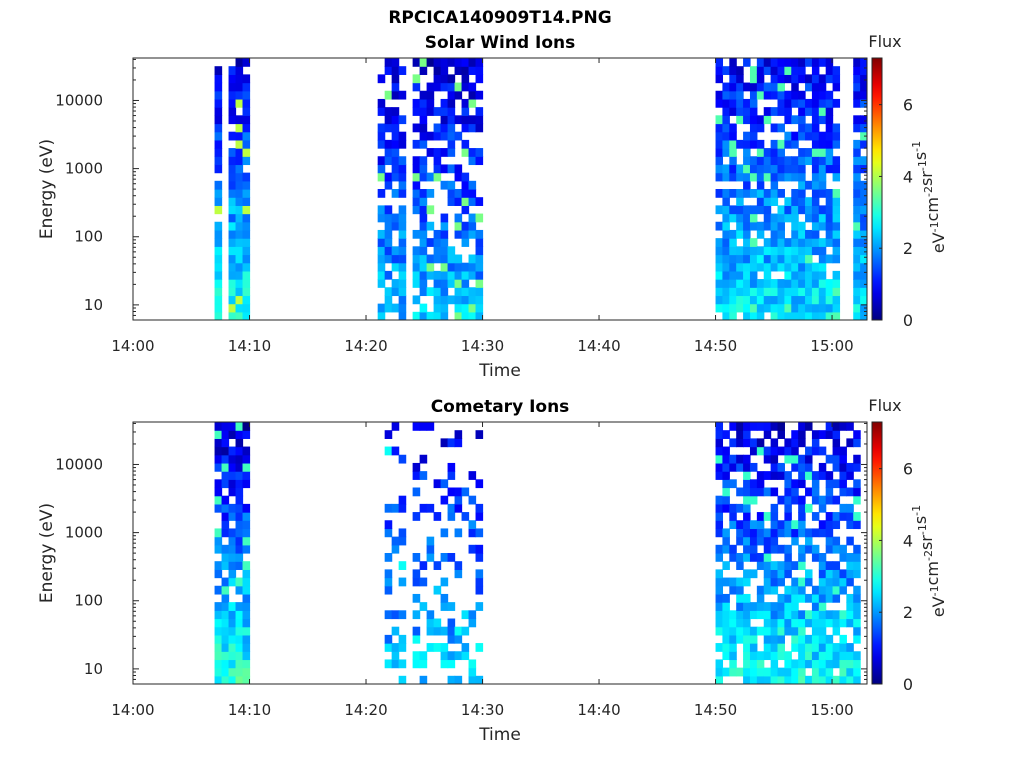  What do you see at coordinates (920, 156) in the screenshot?
I see `unit-base: s` at bounding box center [920, 156].